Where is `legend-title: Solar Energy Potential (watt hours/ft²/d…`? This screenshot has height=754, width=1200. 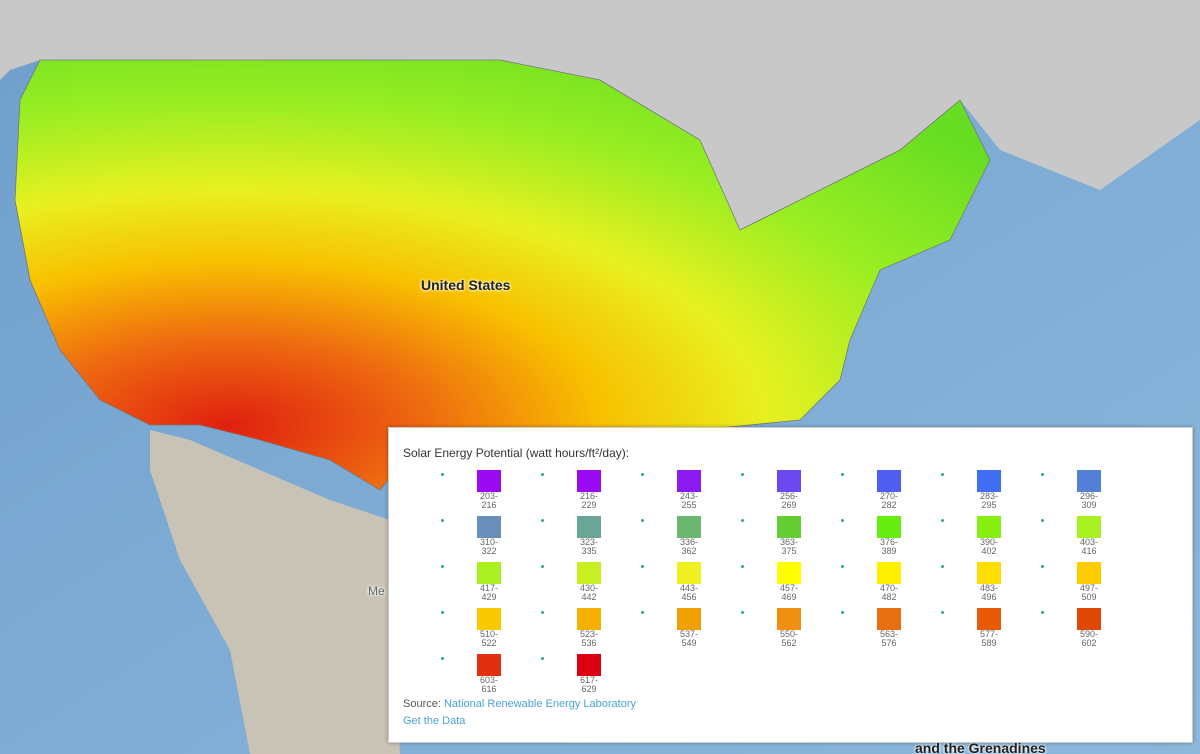
legend-title: Solar Energy Potential (watt hours/ft²/d… is located at coordinates (516, 453).